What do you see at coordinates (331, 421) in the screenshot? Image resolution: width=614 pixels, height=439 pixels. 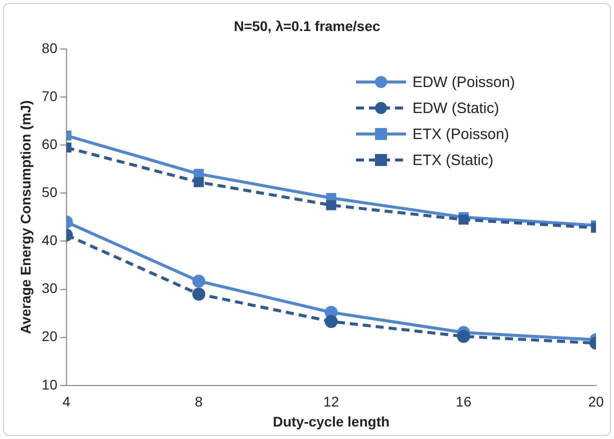 I see `x-axis-title: Duty-cycle length` at bounding box center [331, 421].